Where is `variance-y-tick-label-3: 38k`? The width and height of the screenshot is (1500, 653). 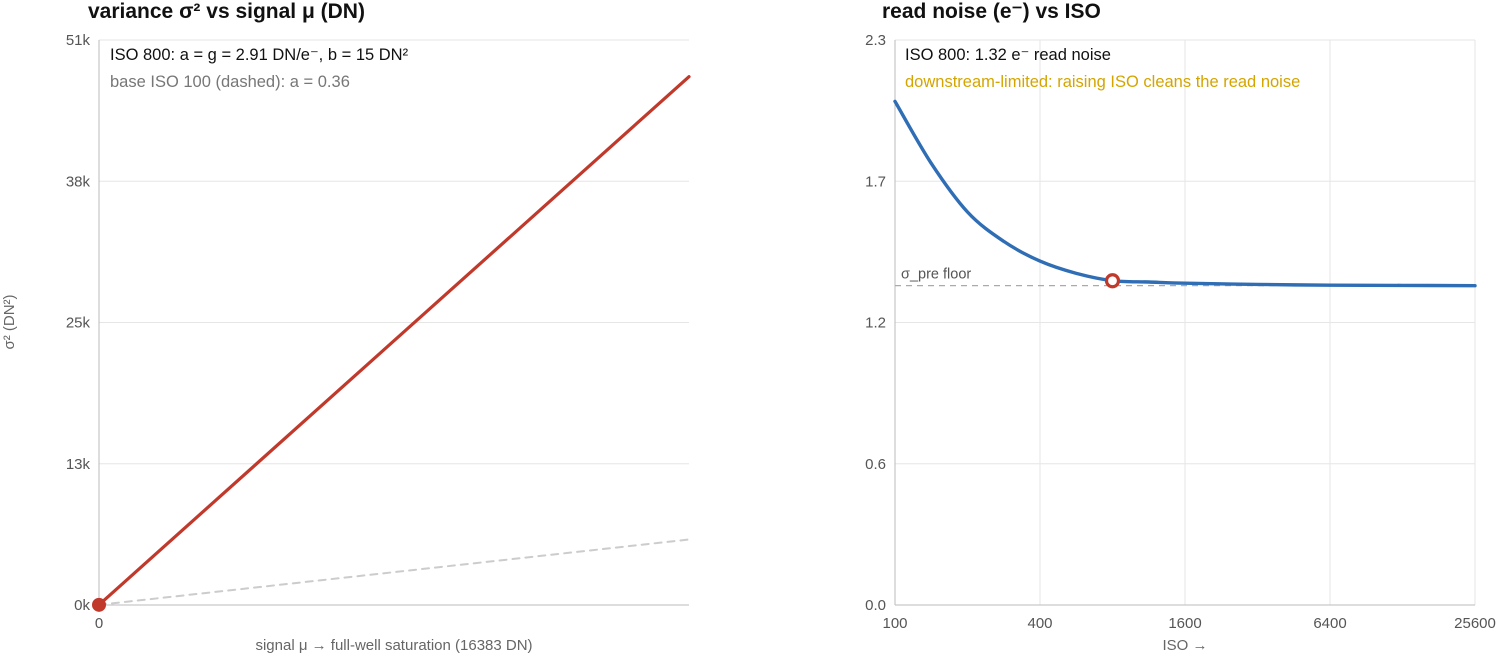 variance-y-tick-label-3: 38k is located at coordinates (78, 181).